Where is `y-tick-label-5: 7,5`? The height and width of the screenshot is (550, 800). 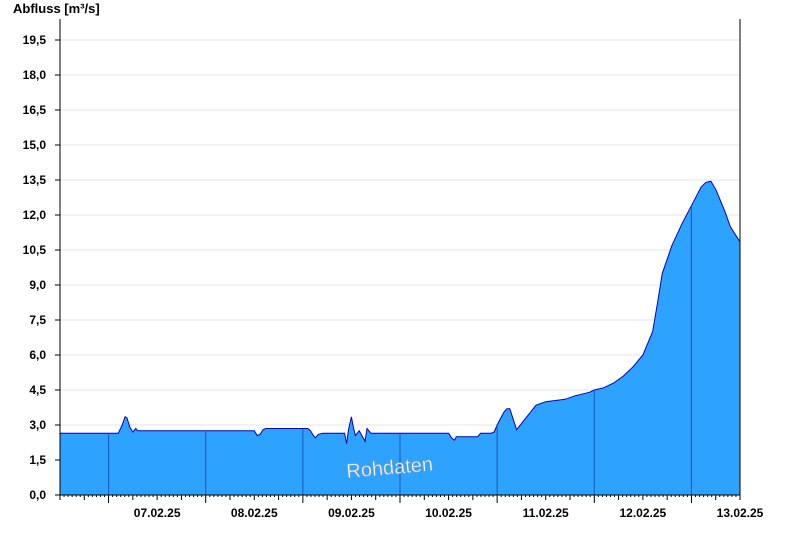
y-tick-label-5: 7,5 is located at coordinates (37, 320).